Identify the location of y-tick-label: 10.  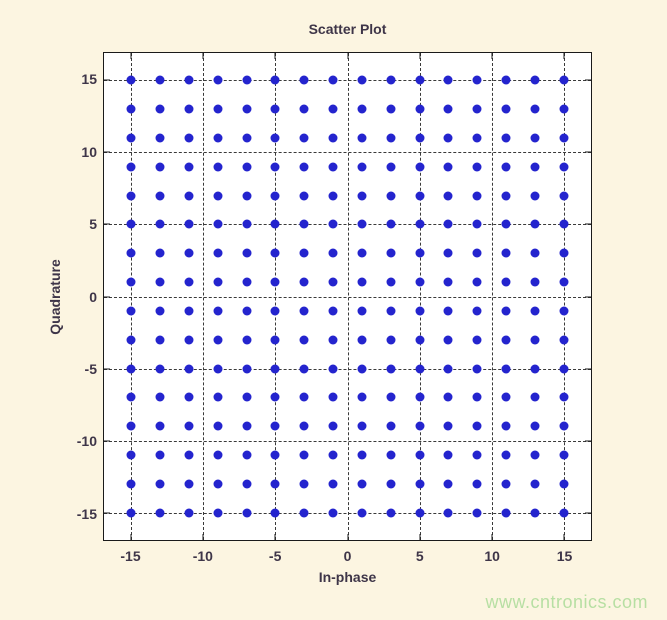
(89, 151).